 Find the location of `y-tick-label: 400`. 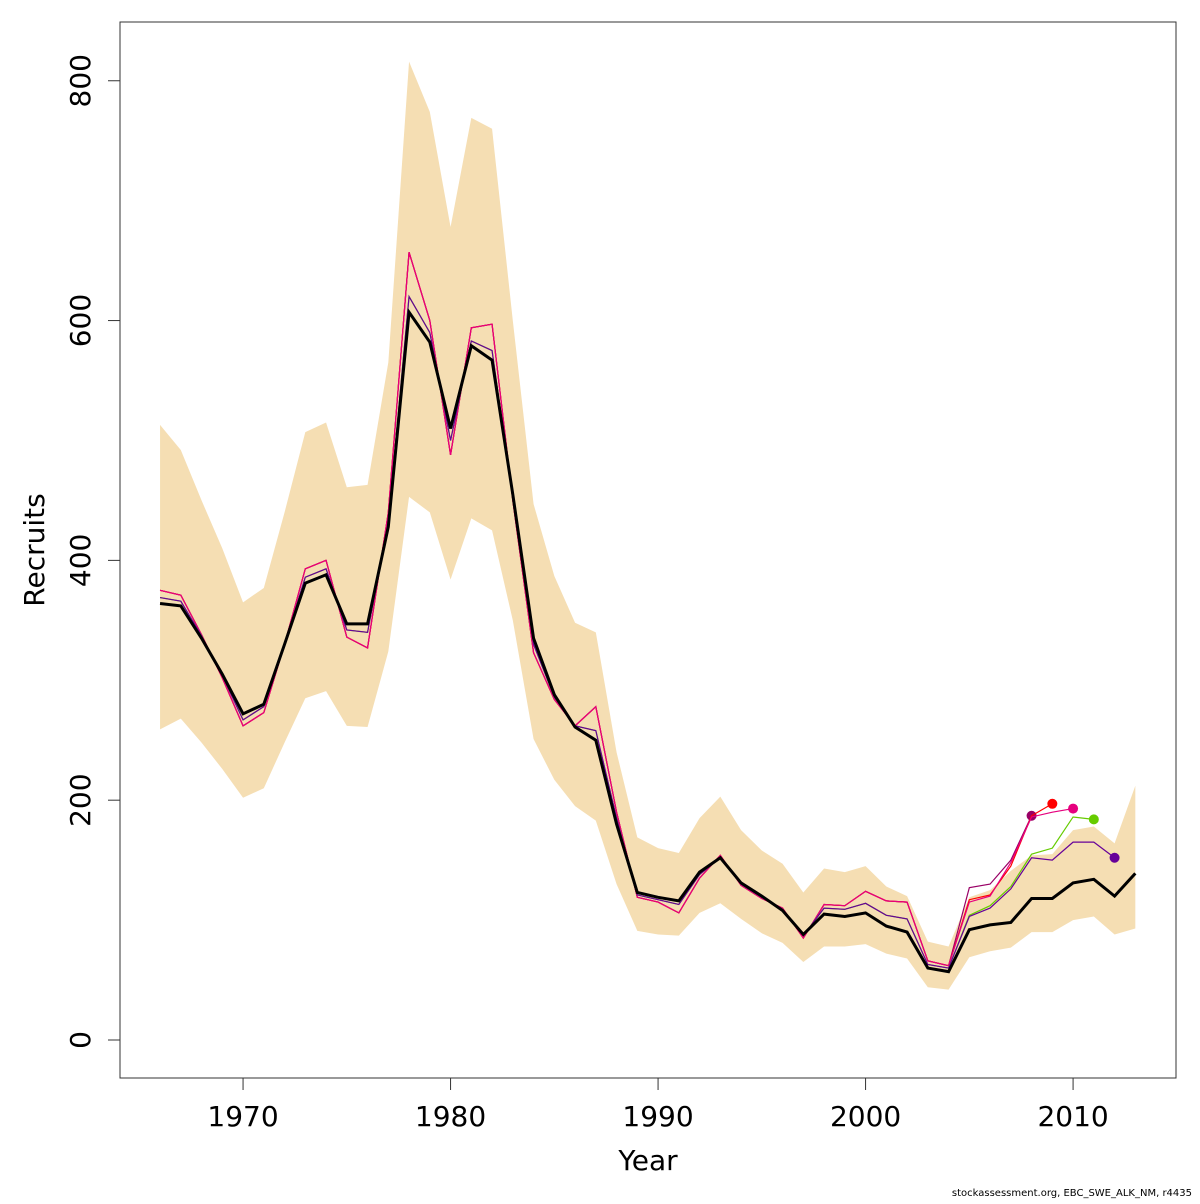

y-tick-label: 400 is located at coordinates (80, 560).